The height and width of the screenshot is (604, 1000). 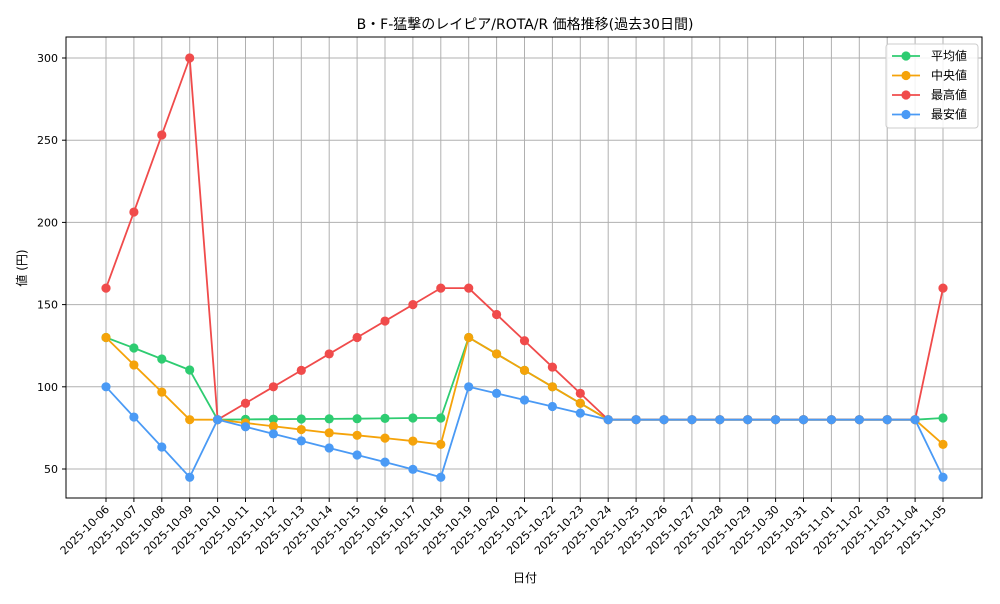 What do you see at coordinates (932, 86) in the screenshot?
I see `legend-box` at bounding box center [932, 86].